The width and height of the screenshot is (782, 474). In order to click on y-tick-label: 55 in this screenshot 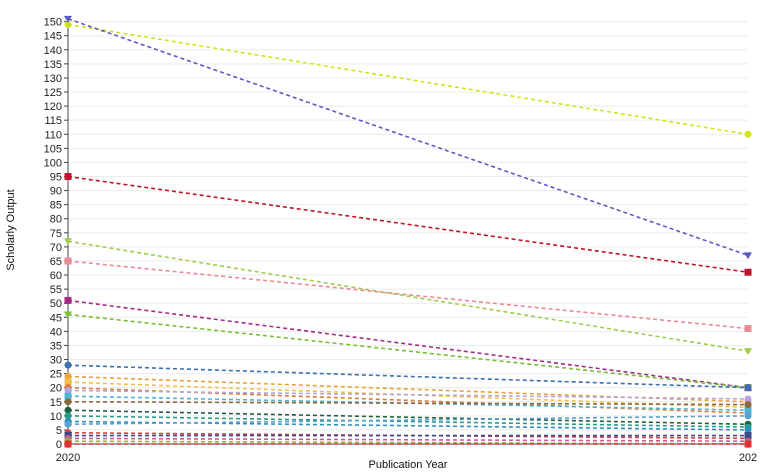, I will do `click(56, 290)`.